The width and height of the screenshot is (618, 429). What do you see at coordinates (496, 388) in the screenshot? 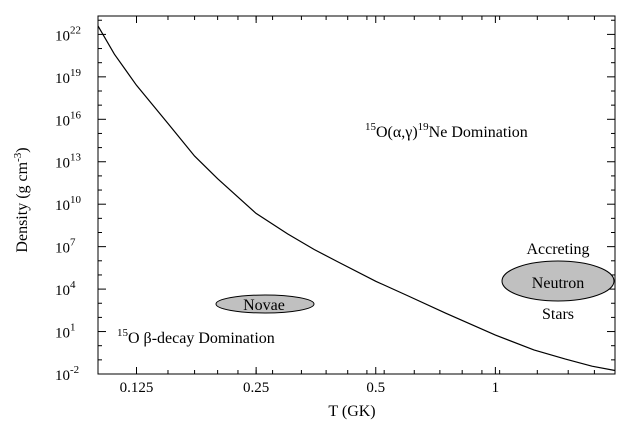
I see `x-tick-label: 1` at bounding box center [496, 388].